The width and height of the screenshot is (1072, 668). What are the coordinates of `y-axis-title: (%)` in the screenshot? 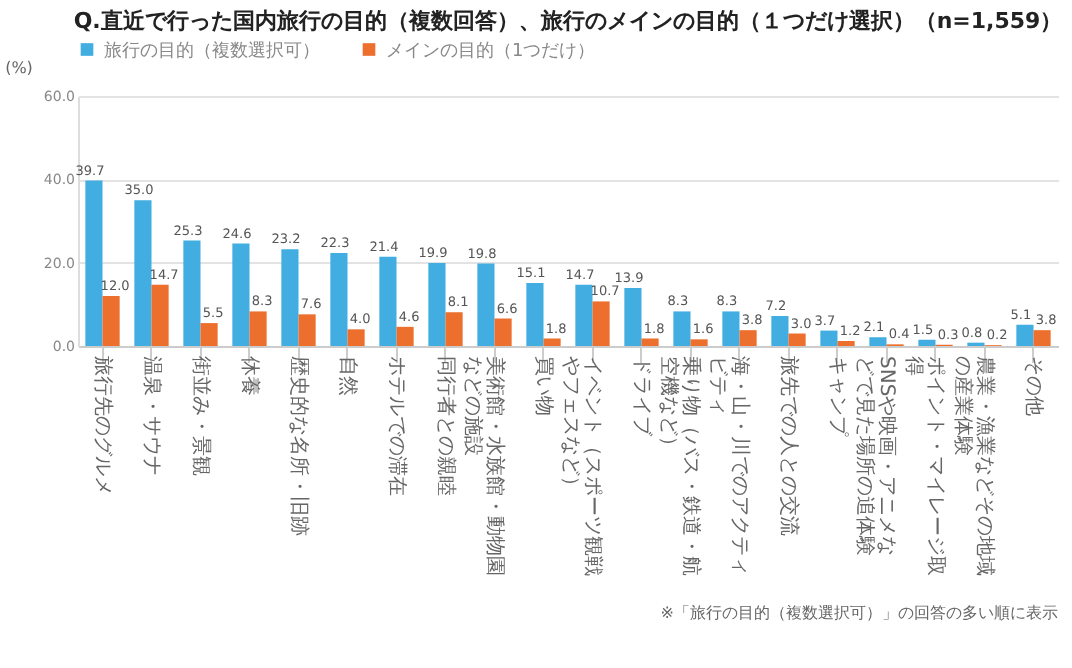 It's located at (19, 68).